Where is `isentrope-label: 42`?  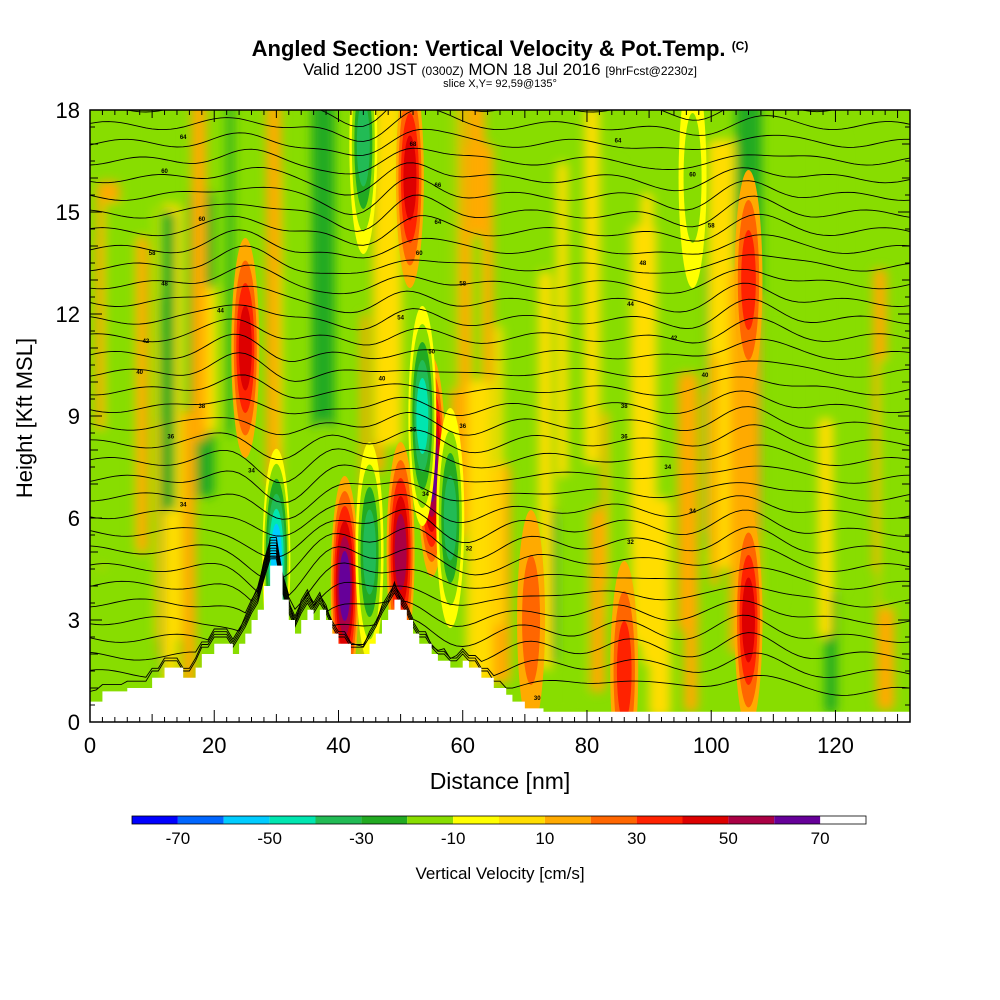 isentrope-label: 42 is located at coordinates (146, 342).